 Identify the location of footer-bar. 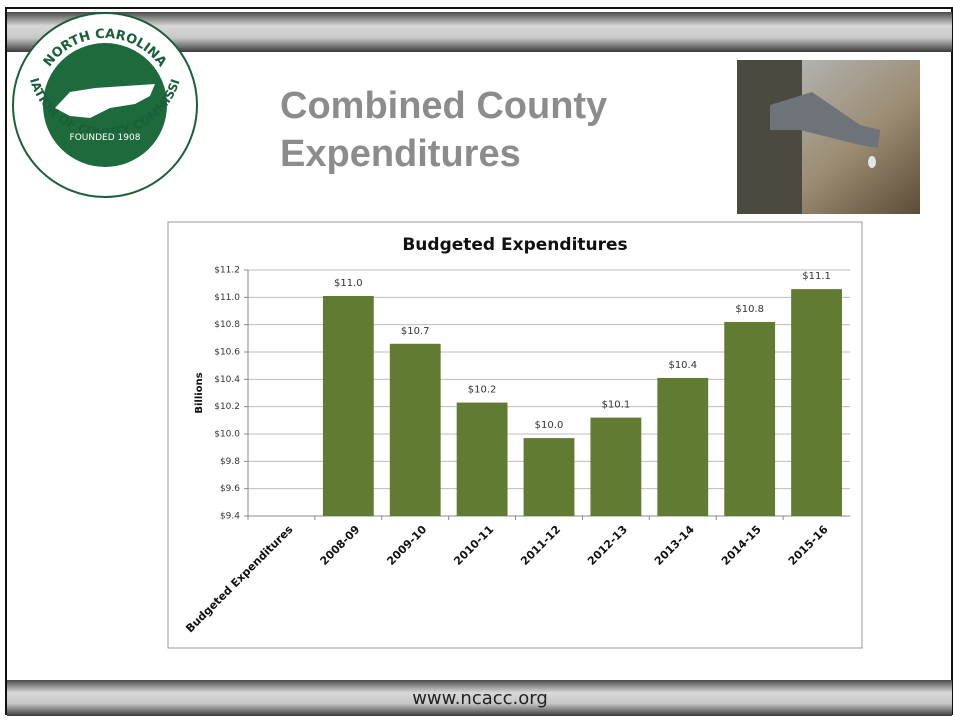
(479, 698).